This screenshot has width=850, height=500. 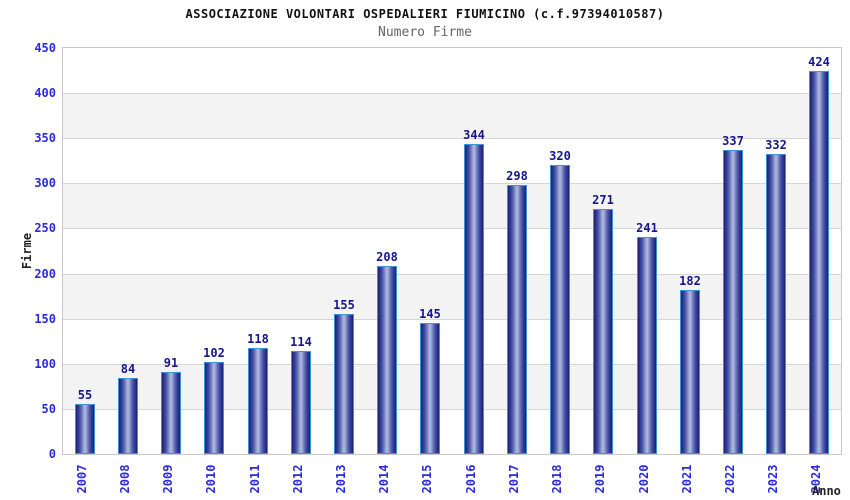 What do you see at coordinates (819, 262) in the screenshot?
I see `bar-2024` at bounding box center [819, 262].